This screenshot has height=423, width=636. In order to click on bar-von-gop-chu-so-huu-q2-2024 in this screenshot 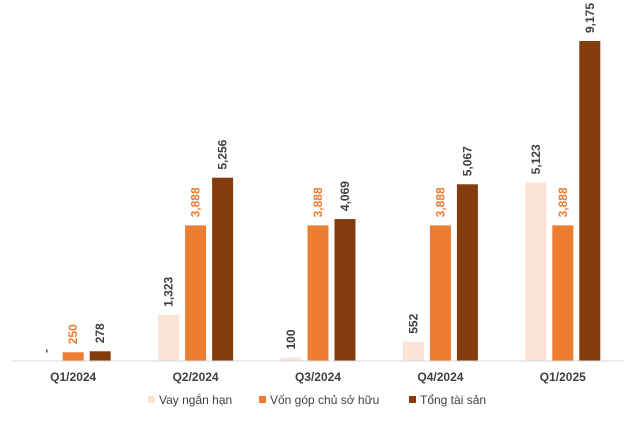, I will do `click(196, 293)`.